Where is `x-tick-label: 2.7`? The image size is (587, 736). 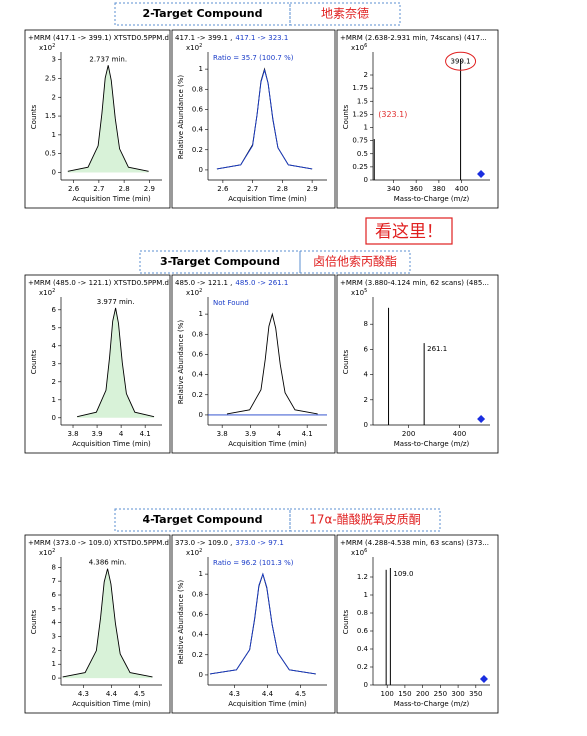
x-tick-label: 2.7 is located at coordinates (98, 189).